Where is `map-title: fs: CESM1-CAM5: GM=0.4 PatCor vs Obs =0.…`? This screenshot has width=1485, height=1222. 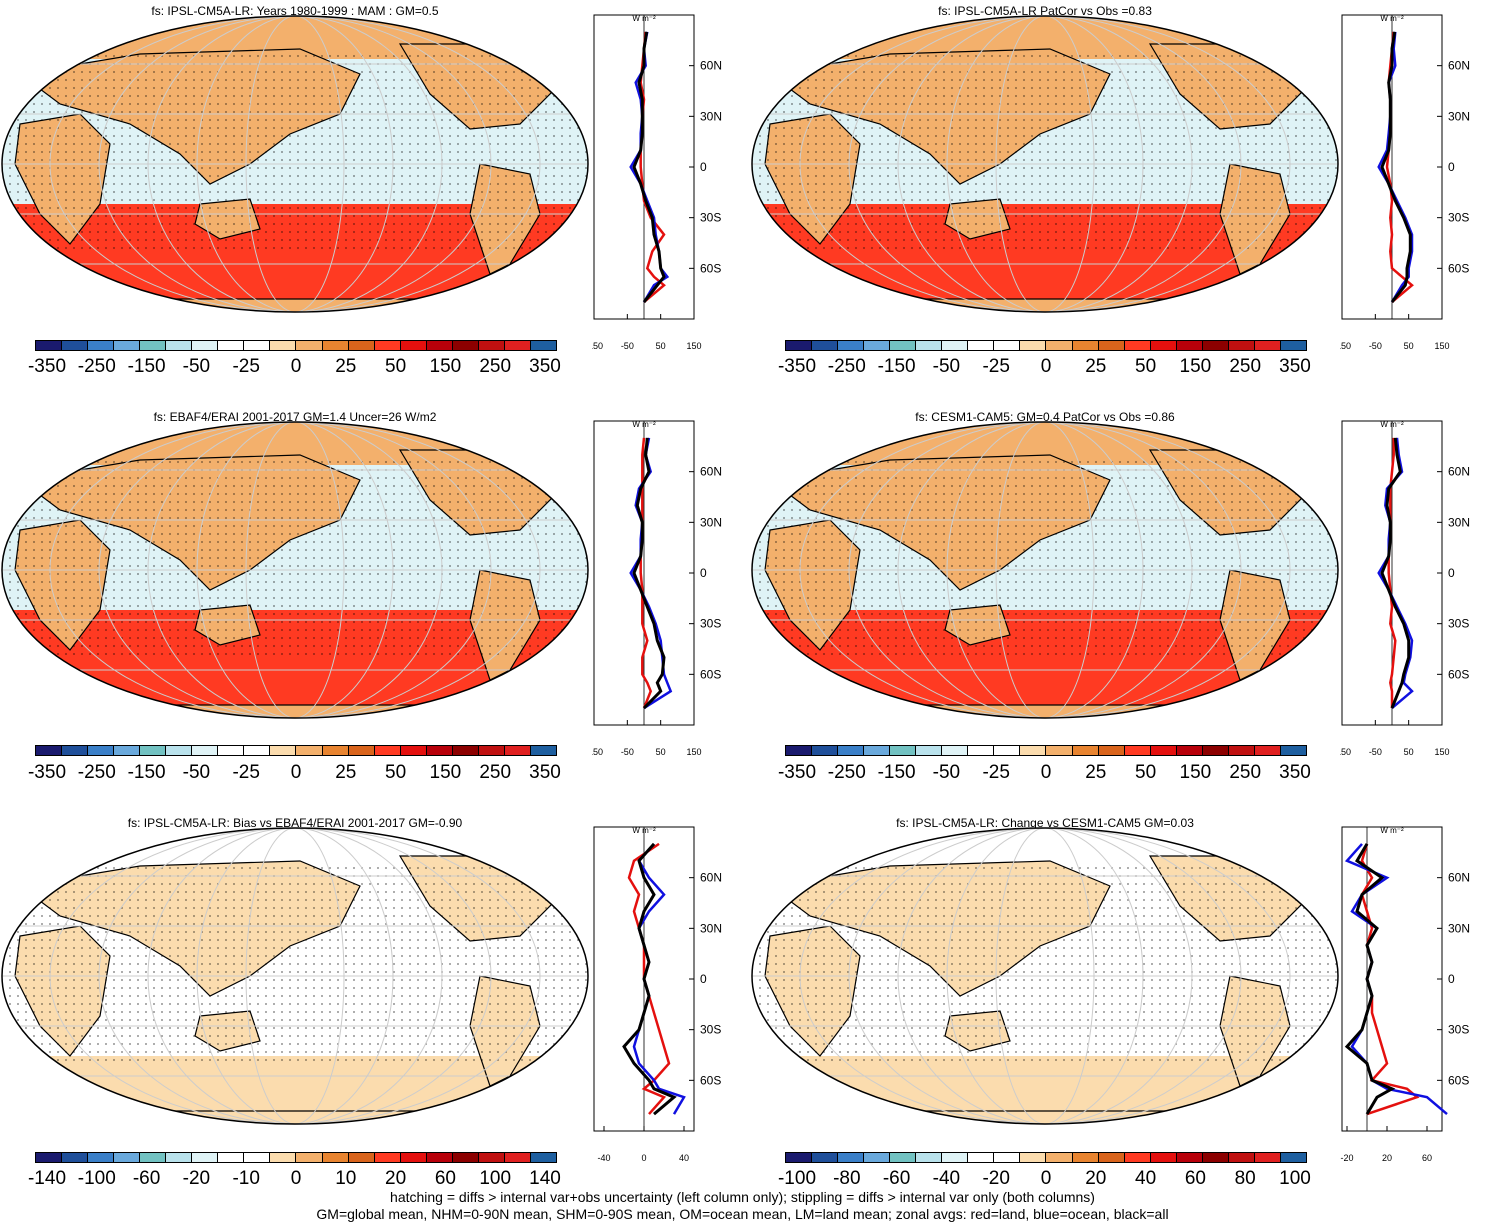 map-title: fs: CESM1-CAM5: GM=0.4 PatCor vs Obs =0.… is located at coordinates (1045, 417).